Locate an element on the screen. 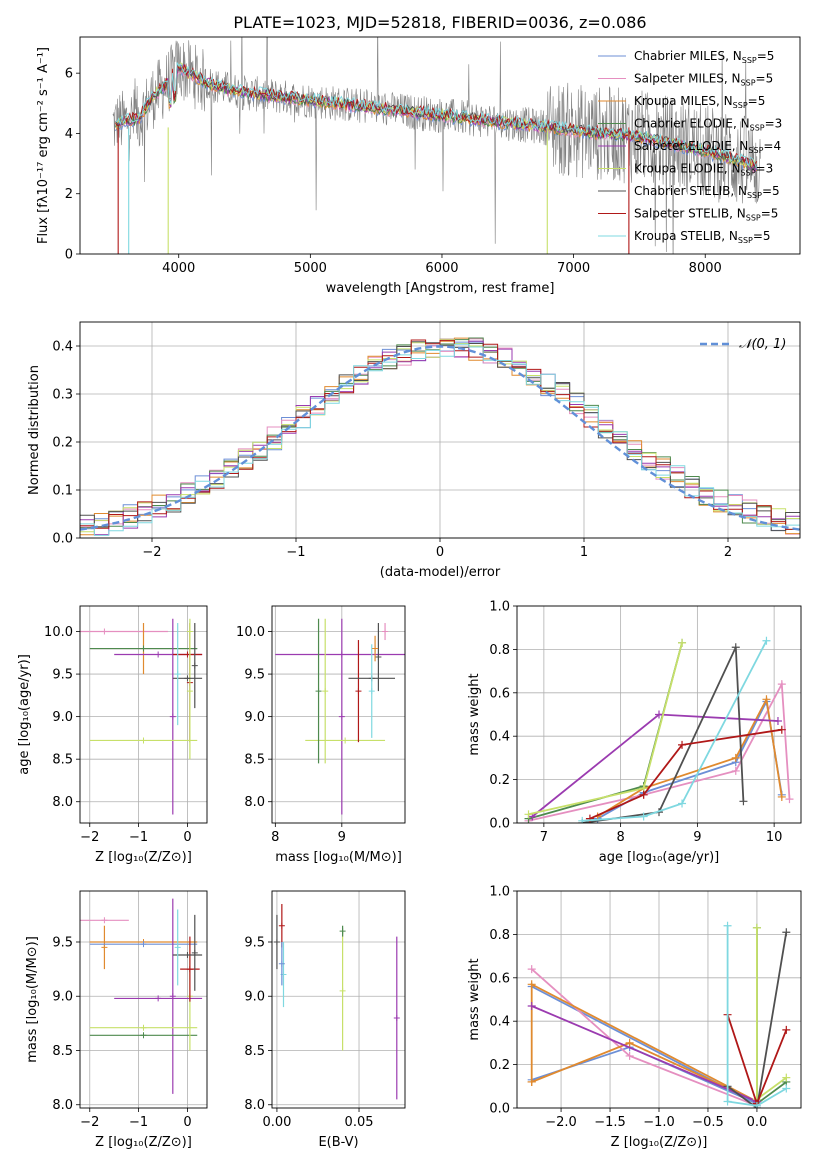 This screenshot has height=1170, width=819. mass_vs_z-ylabel: mass [log₁₀(M/M⊙)] is located at coordinates (32, 999).